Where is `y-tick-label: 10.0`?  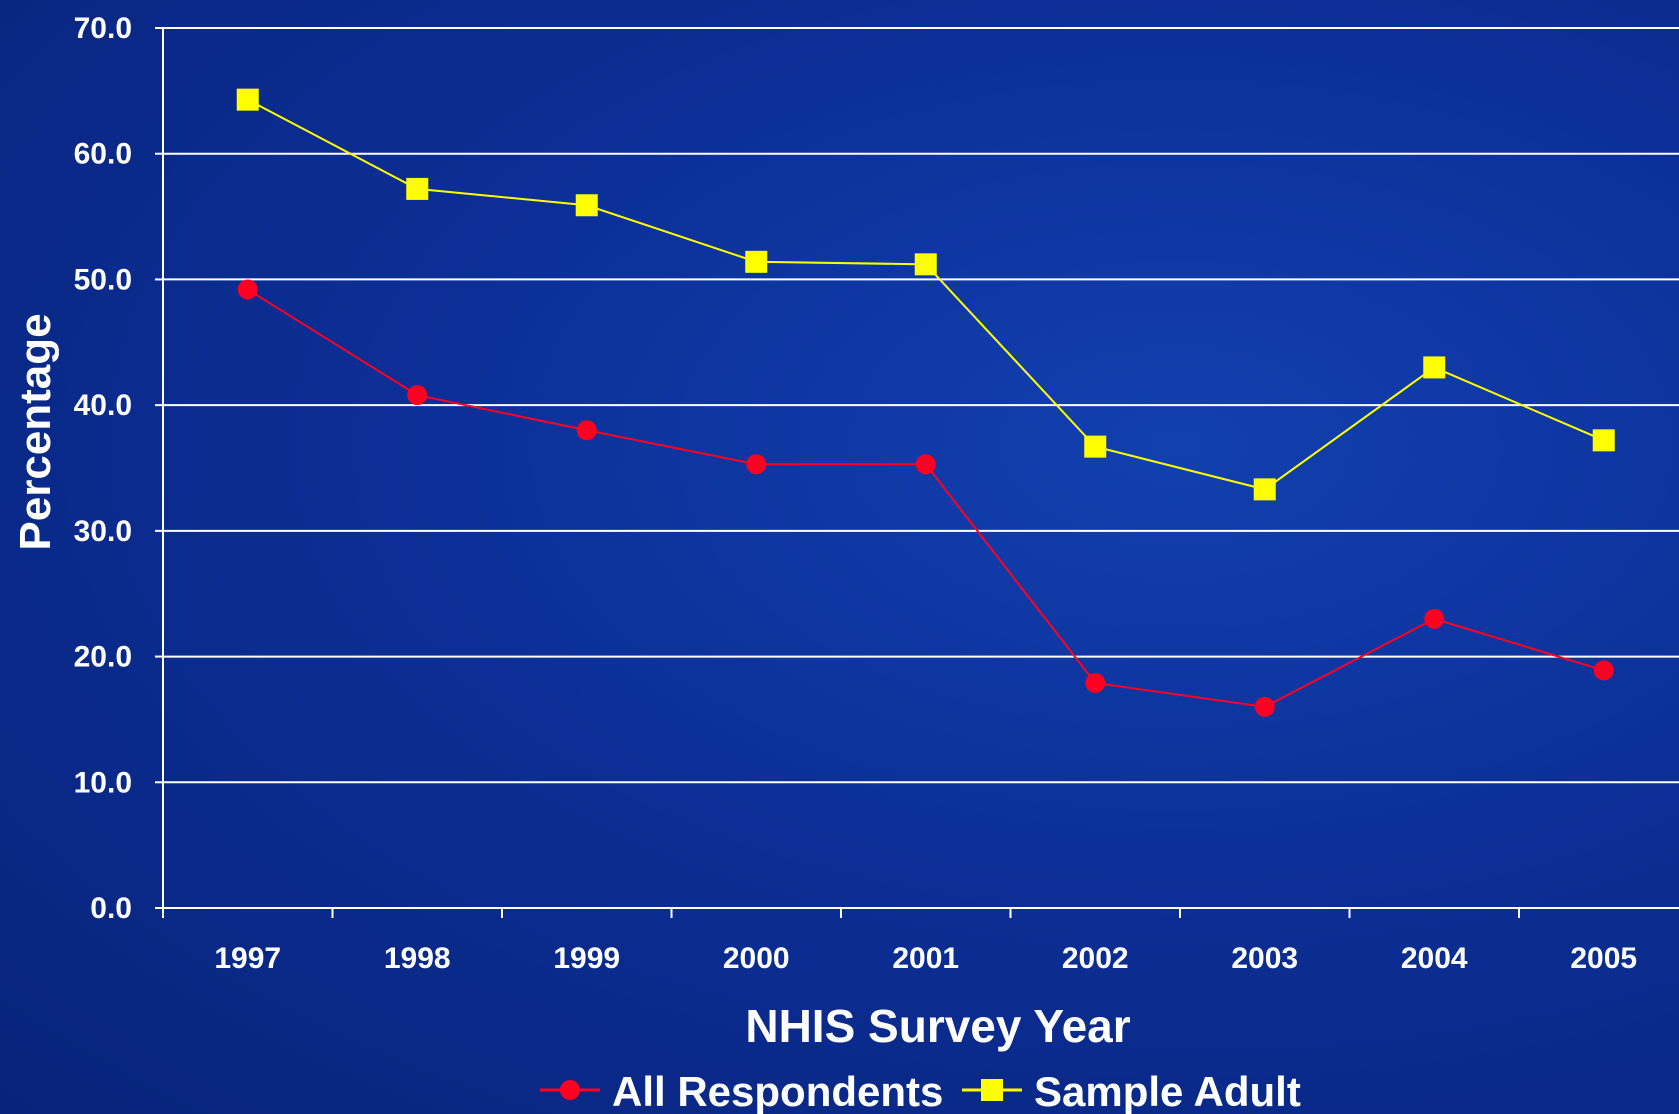
y-tick-label: 10.0 is located at coordinates (103, 782).